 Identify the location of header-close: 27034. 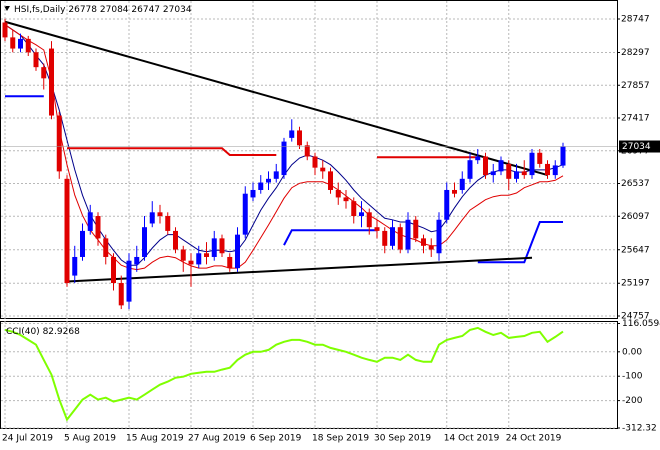
(177, 10).